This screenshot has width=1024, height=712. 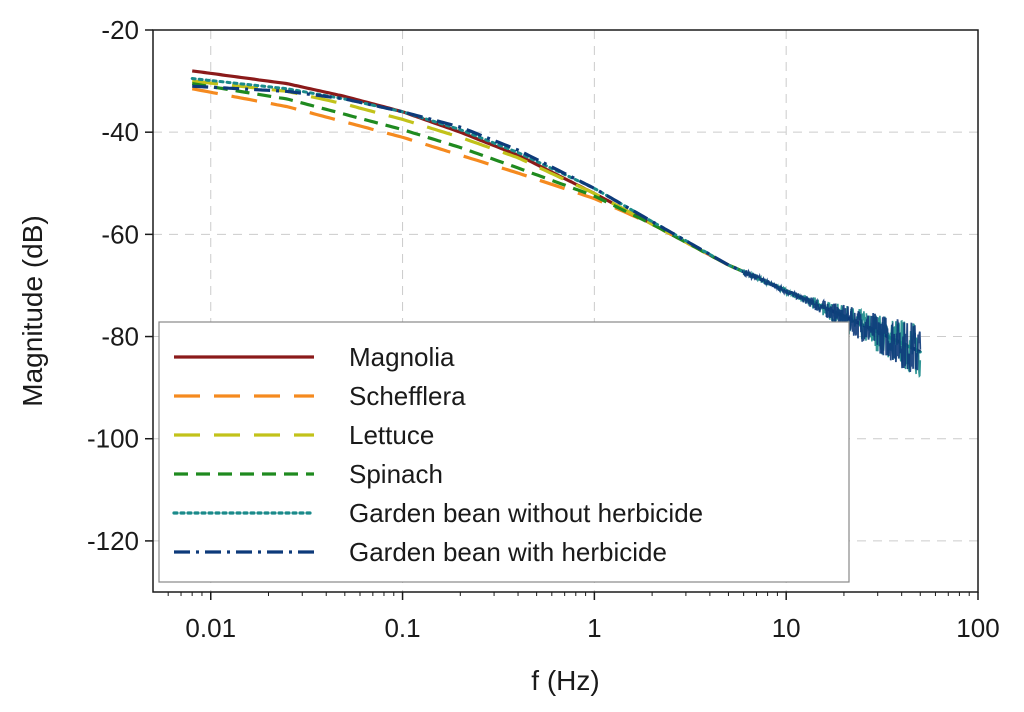 What do you see at coordinates (832, 320) in the screenshot?
I see `noise-trace` at bounding box center [832, 320].